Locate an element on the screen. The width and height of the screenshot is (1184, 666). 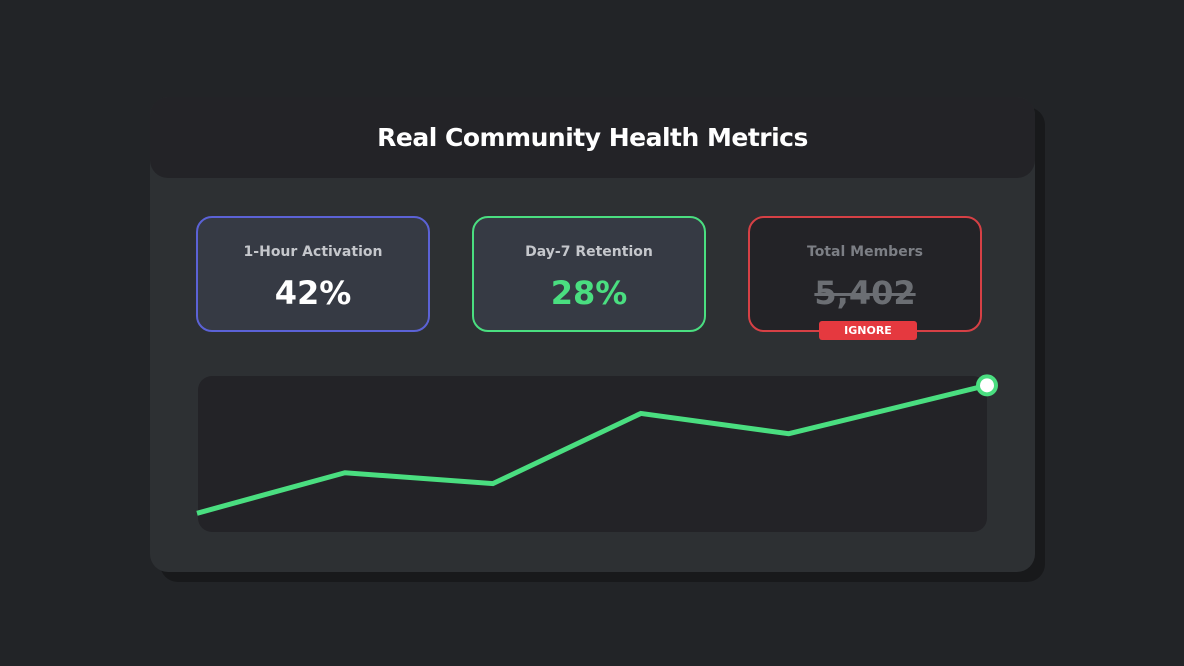
metric-activation: 1-Hour Activation 42% is located at coordinates (313, 274).